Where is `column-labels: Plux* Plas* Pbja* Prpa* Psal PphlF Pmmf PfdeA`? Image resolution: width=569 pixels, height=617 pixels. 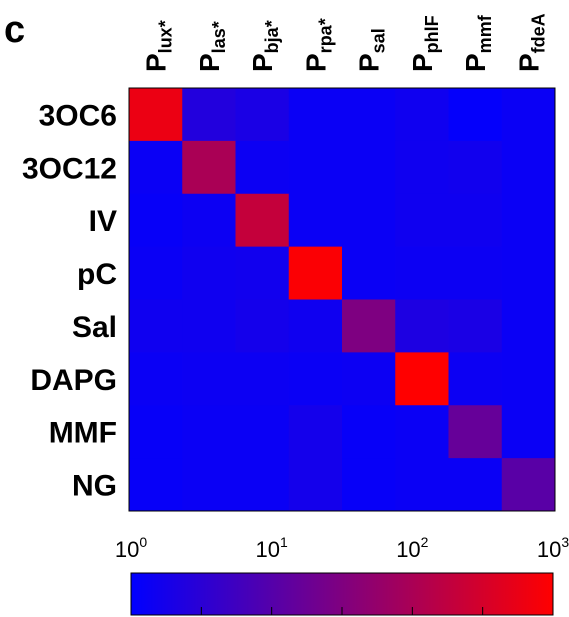
column-labels: Plux* Plas* Pbja* Prpa* Psal PphlF Pmmf PfdeA is located at coordinates (345, 42).